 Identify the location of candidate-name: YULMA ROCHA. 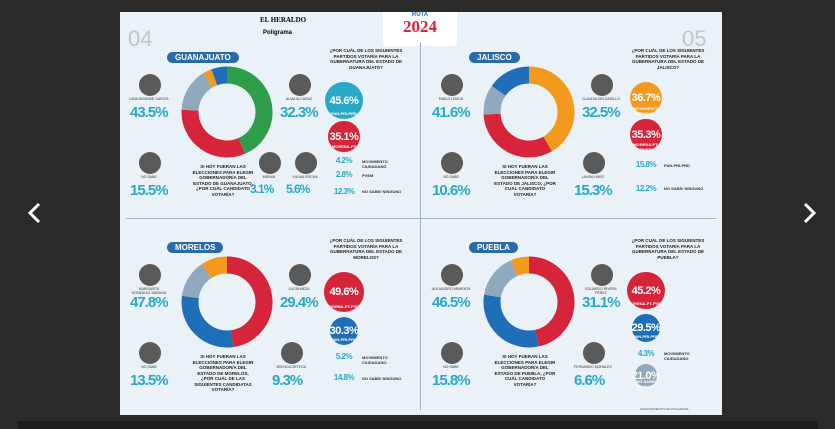
(305, 177).